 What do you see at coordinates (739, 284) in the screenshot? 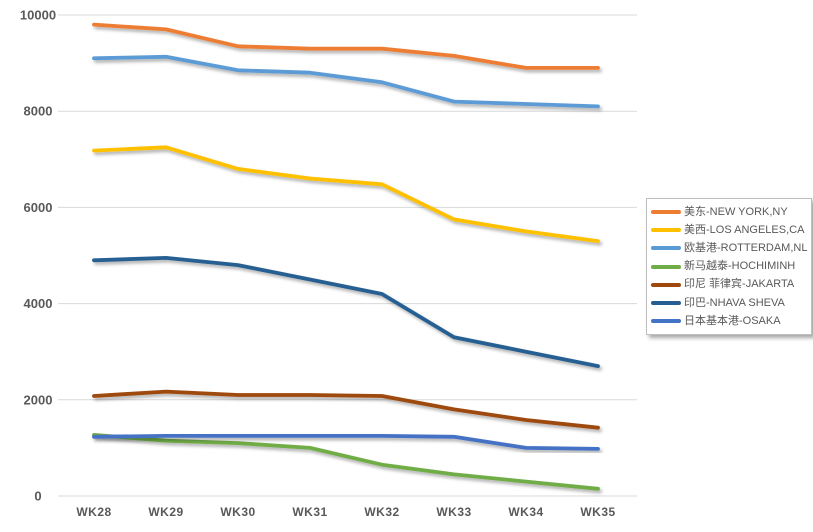
I see `legend-label: 印尼 菲律宾-JAKARTA` at bounding box center [739, 284].